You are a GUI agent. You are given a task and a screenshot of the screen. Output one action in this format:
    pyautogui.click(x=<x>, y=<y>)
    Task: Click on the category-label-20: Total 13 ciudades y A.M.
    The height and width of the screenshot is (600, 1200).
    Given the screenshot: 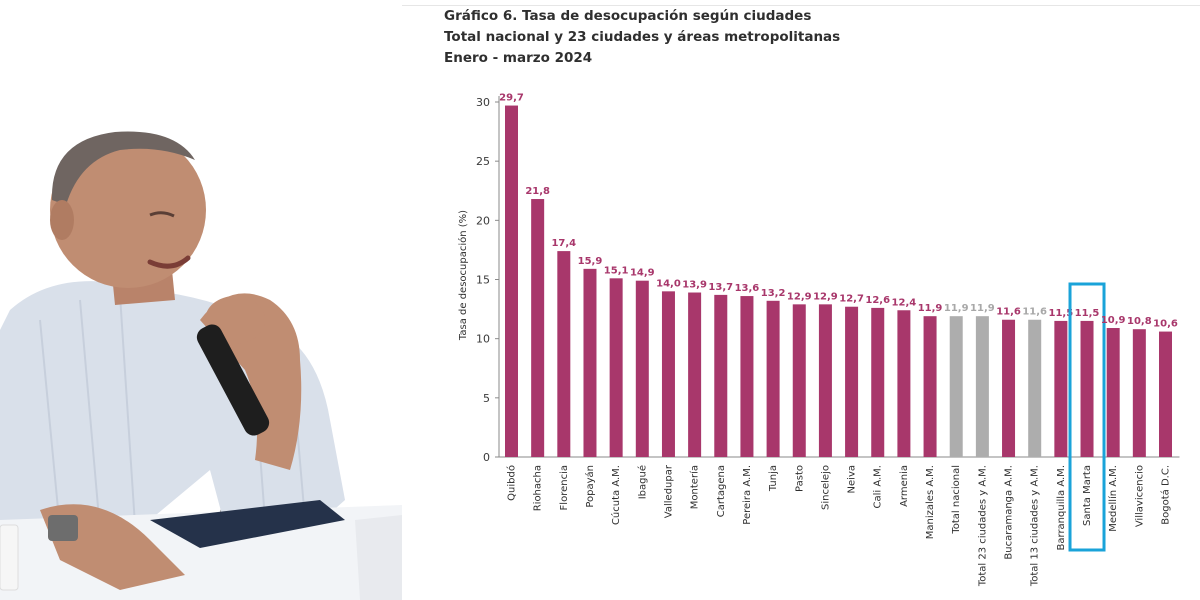 What is the action you would take?
    pyautogui.click(x=1035, y=526)
    